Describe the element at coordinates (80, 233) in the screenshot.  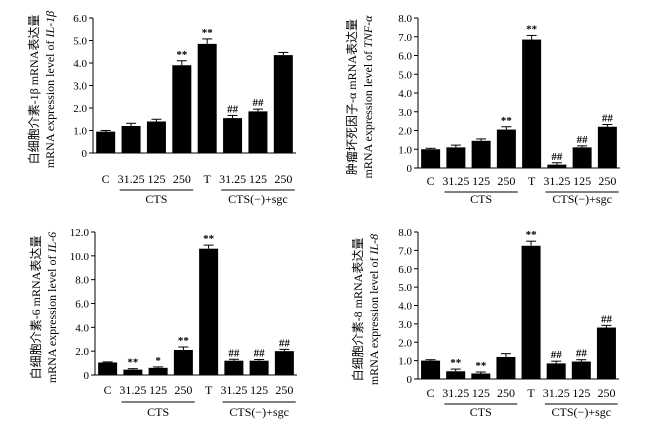
I see `y-tick-label: 12.0` at that location.